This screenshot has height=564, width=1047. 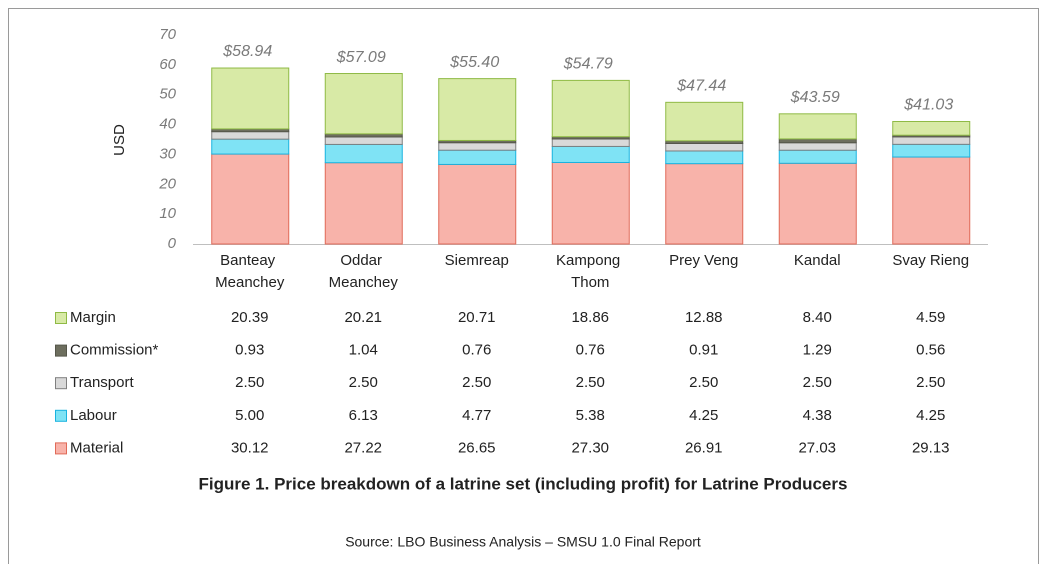 What do you see at coordinates (249, 415) in the screenshot?
I see `table-cell: 5.00` at bounding box center [249, 415].